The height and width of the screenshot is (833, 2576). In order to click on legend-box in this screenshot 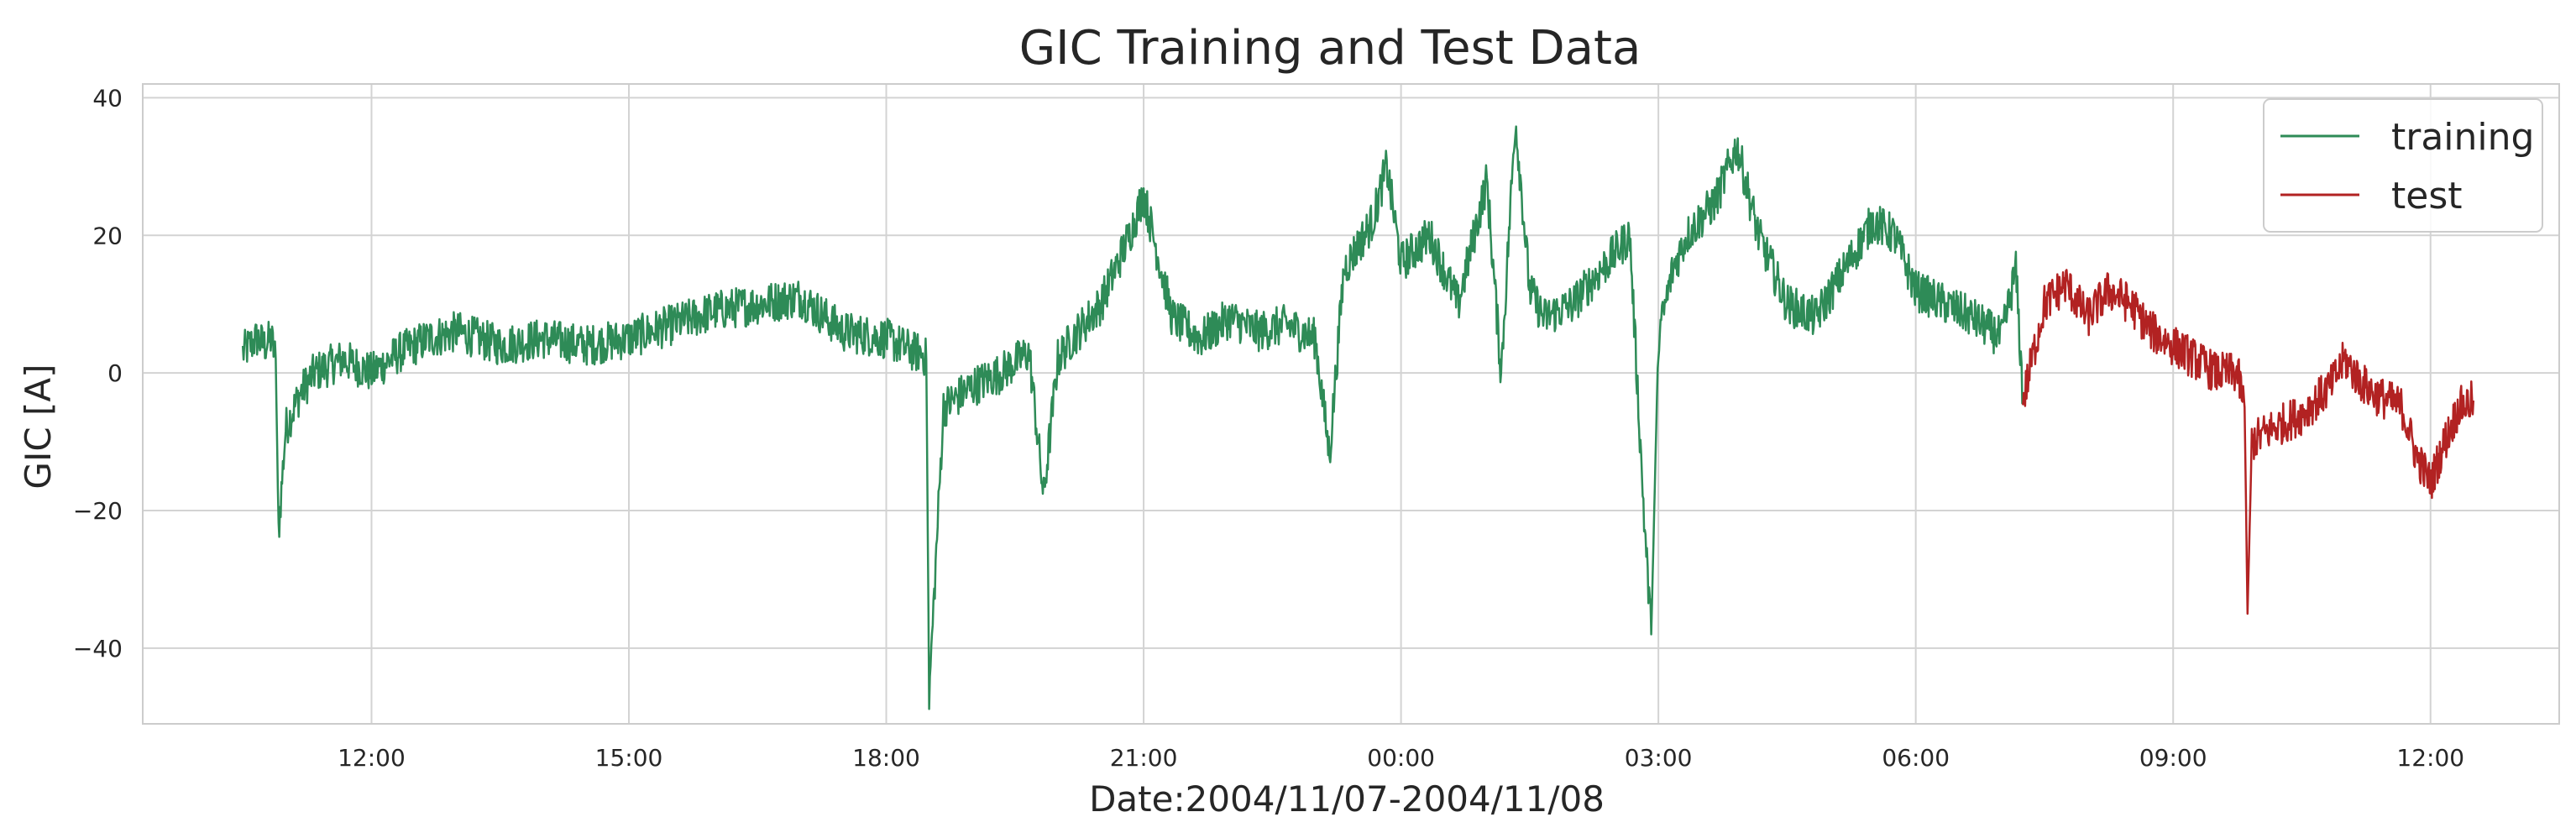, I will do `click(2403, 165)`.